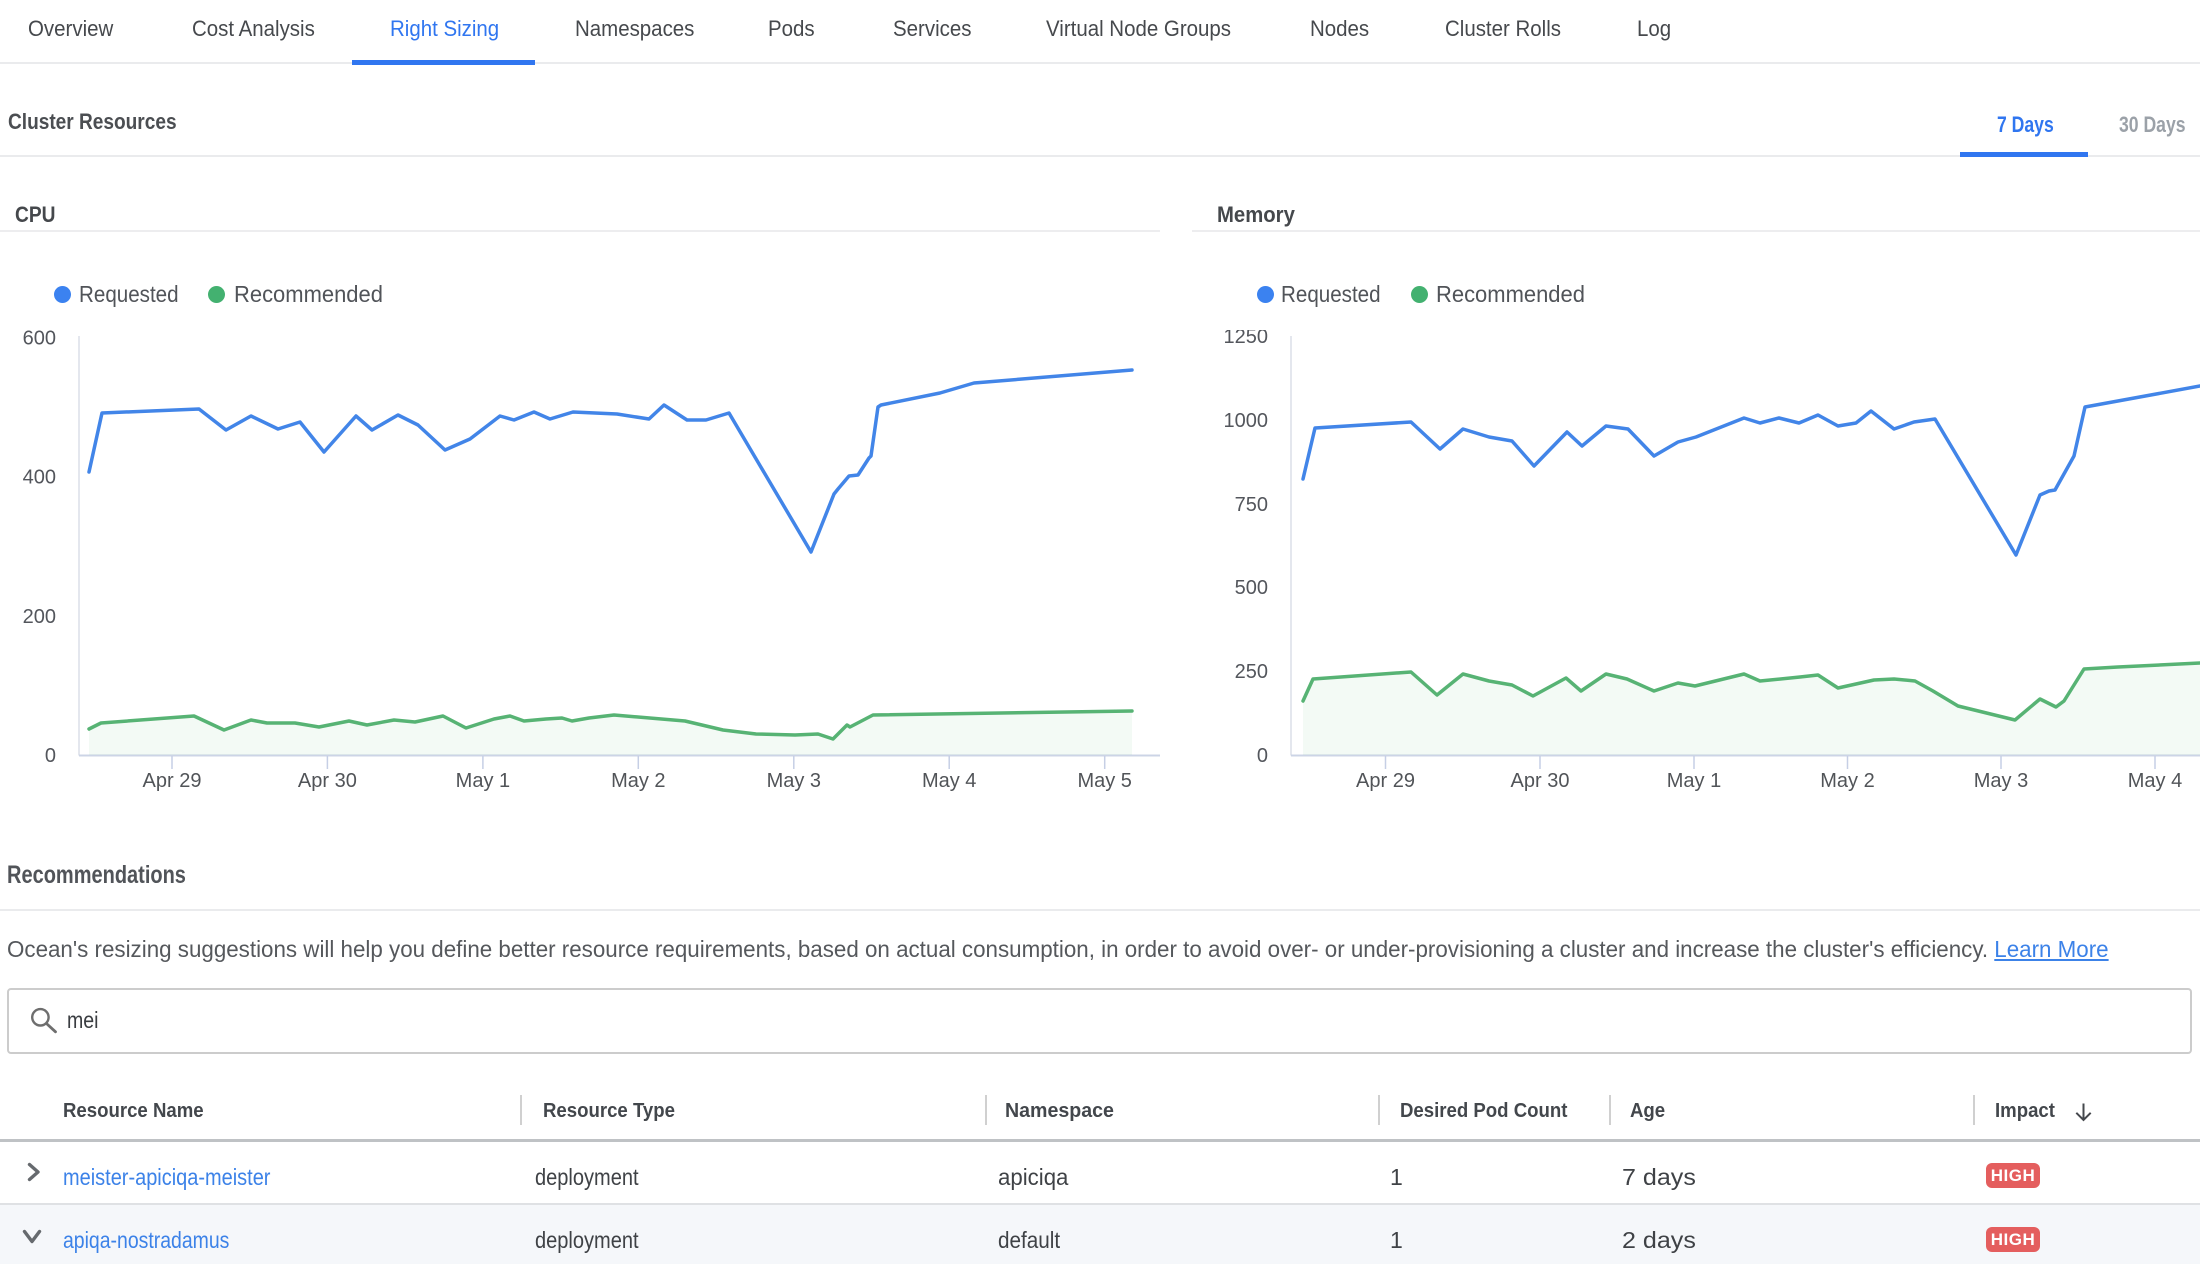 The height and width of the screenshot is (1264, 2200). I want to click on svg-text: 600, so click(39, 340).